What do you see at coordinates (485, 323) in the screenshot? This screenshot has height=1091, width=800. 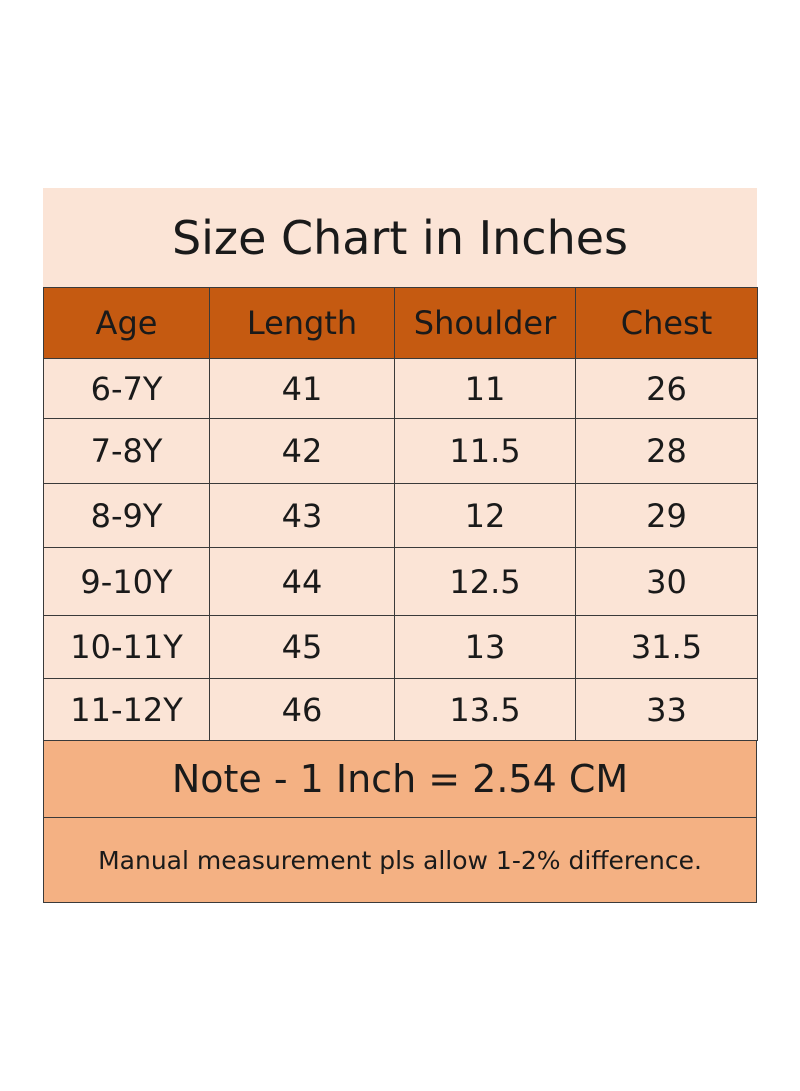 I see `column-header: Shoulder` at bounding box center [485, 323].